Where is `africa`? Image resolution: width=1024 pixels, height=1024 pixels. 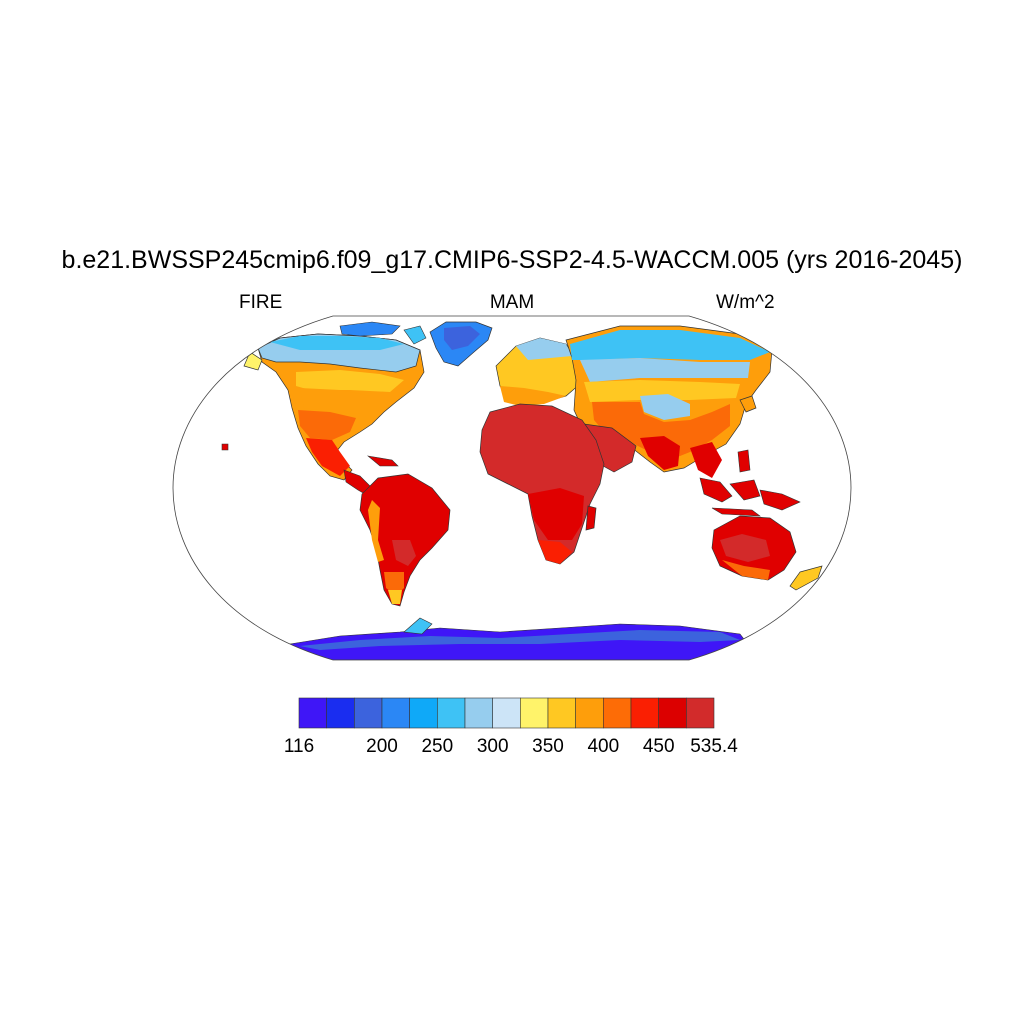
africa is located at coordinates (542, 484).